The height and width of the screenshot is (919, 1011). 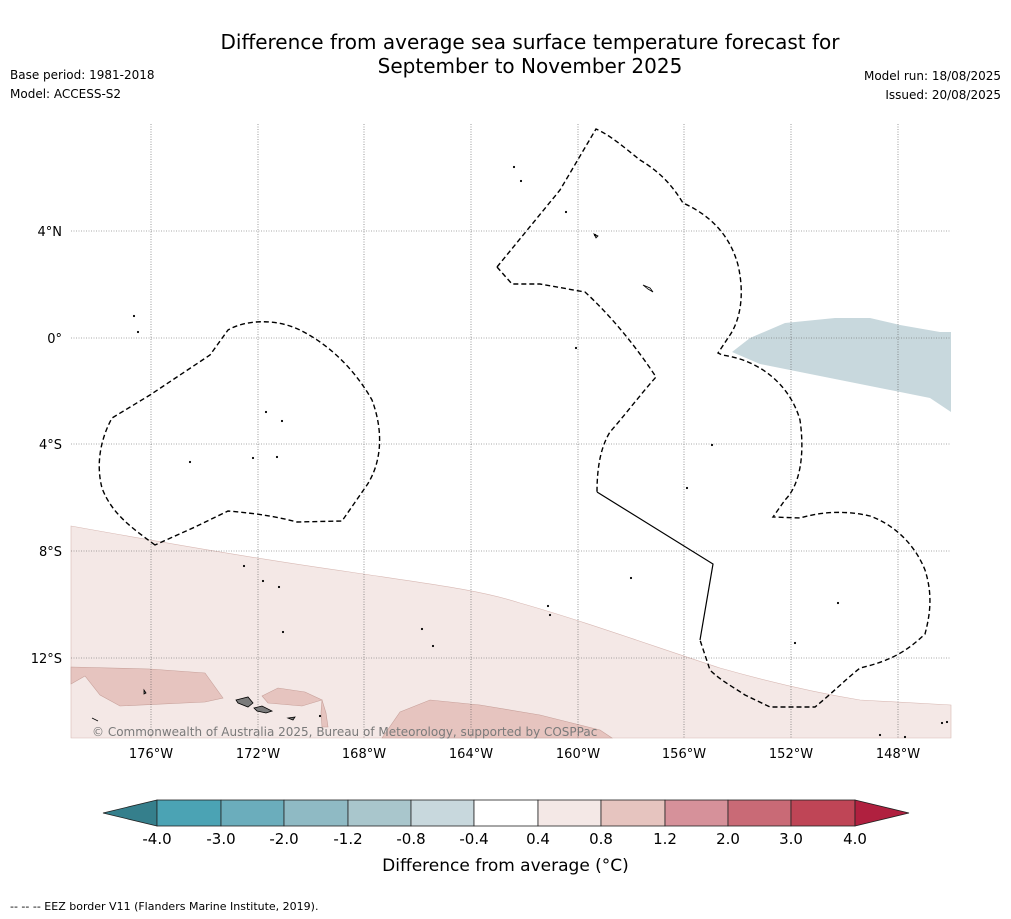 I want to click on anomaly-region-blue, so click(x=841, y=365).